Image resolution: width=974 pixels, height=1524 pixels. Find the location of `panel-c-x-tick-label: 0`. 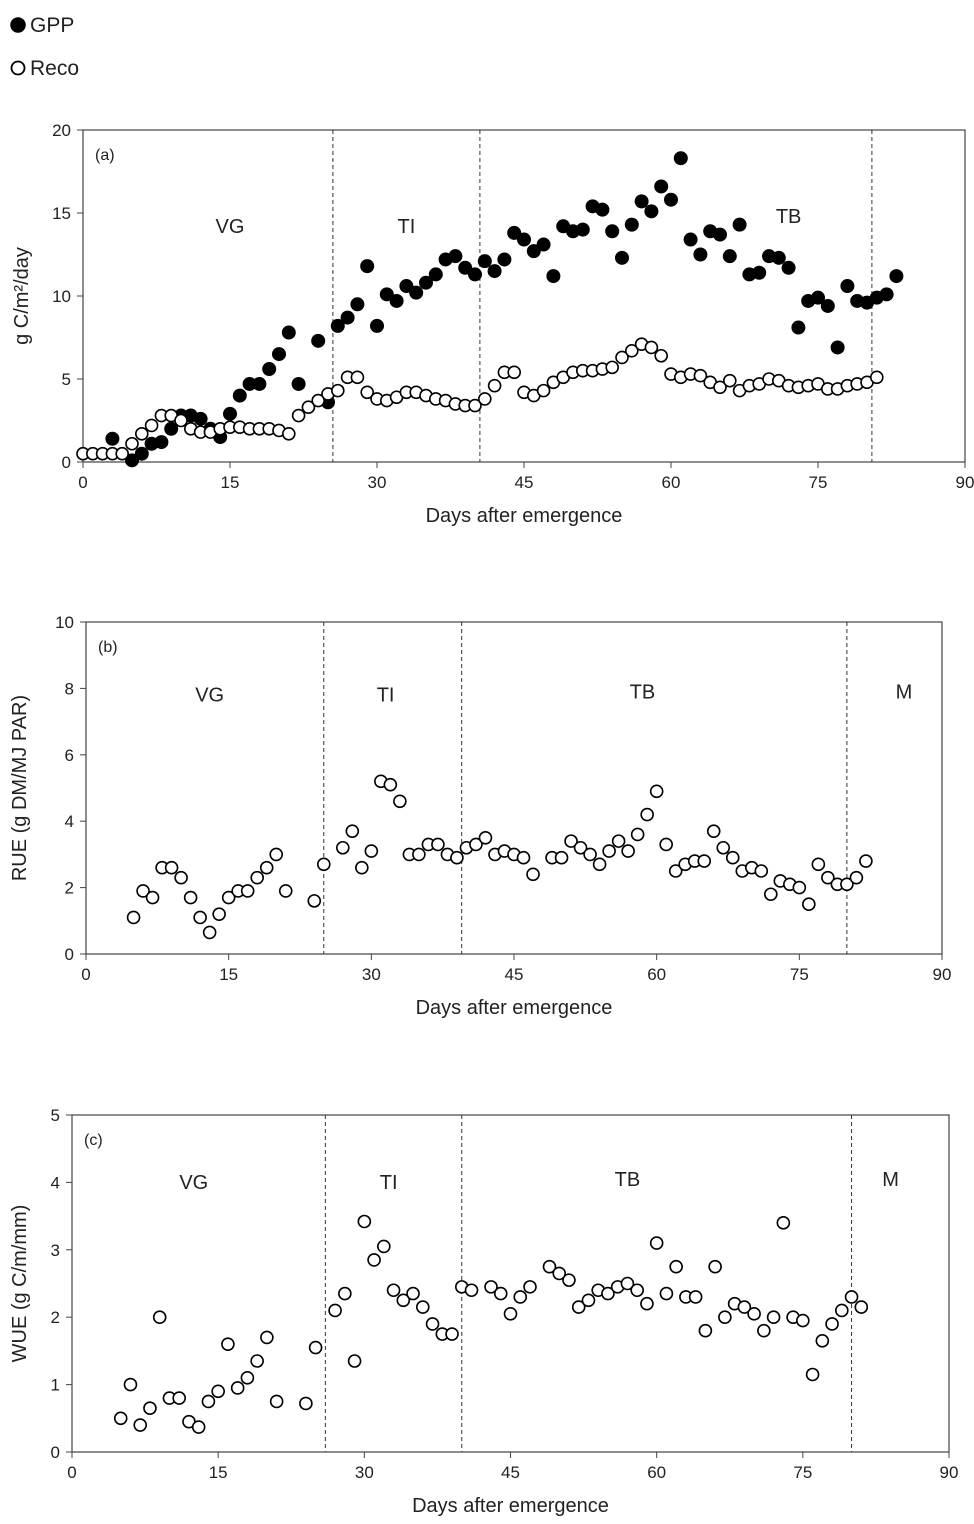

panel-c-x-tick-label: 0 is located at coordinates (71, 1472).